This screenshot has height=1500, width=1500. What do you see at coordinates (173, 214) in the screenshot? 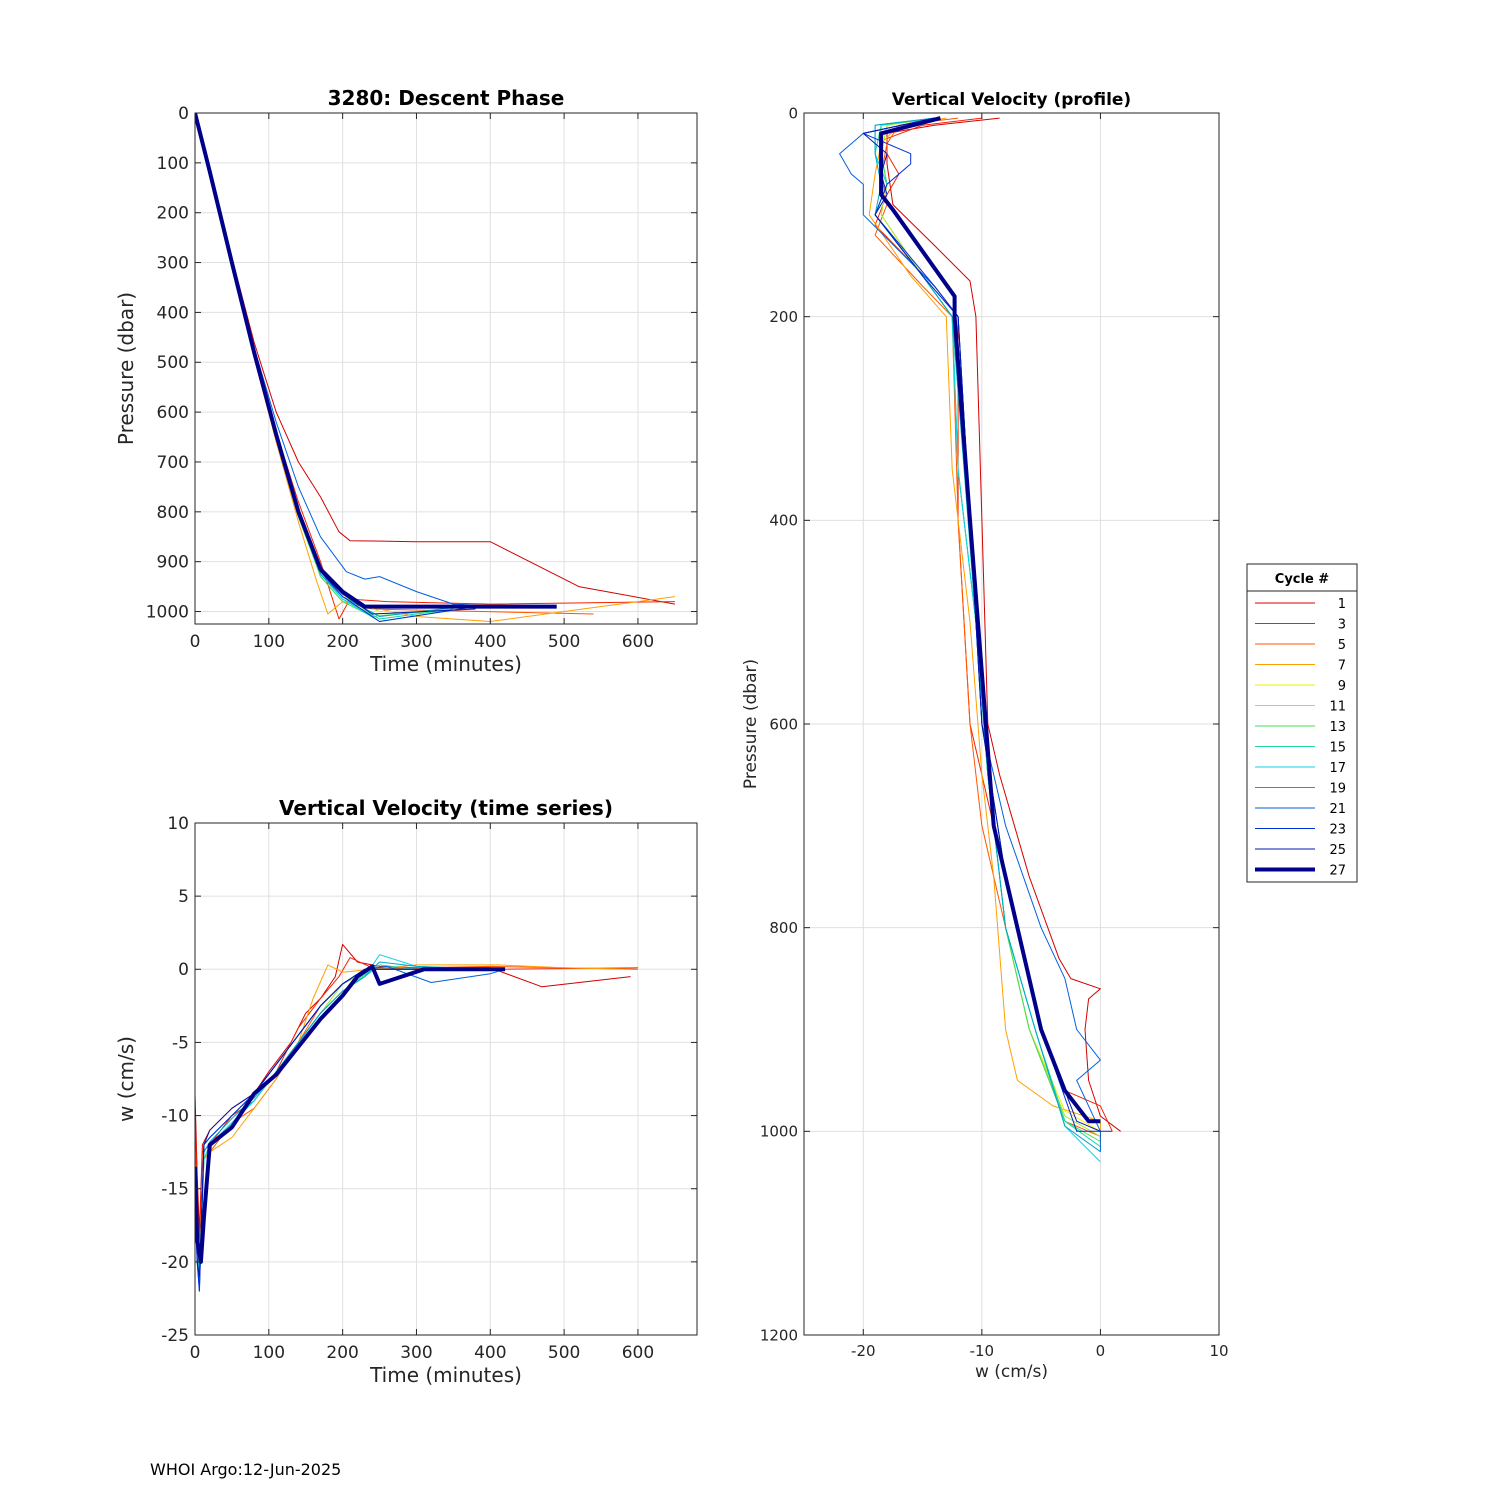
I see `descent-ytick-label: 200` at bounding box center [173, 214].